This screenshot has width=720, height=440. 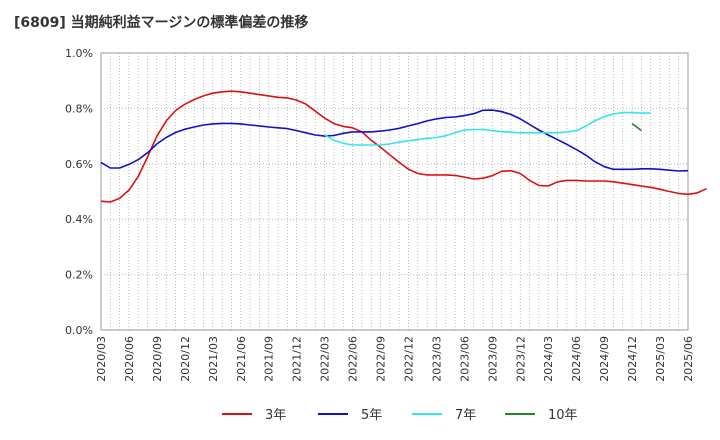 What do you see at coordinates (353, 359) in the screenshot?
I see `x-tick-label: 2022/06` at bounding box center [353, 359].